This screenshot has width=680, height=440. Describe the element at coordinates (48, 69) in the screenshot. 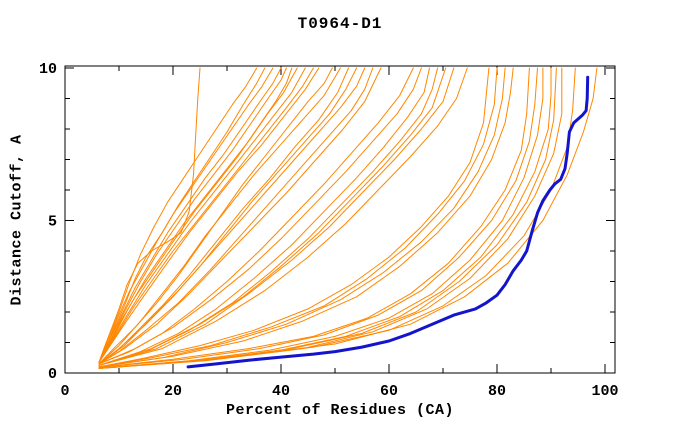

I see `y-tick-label: 10` at that location.